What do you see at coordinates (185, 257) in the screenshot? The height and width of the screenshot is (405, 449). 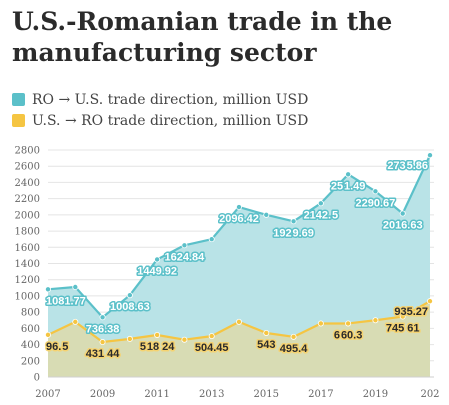 I see `data-label-series-0-4: 1624.84` at bounding box center [185, 257].